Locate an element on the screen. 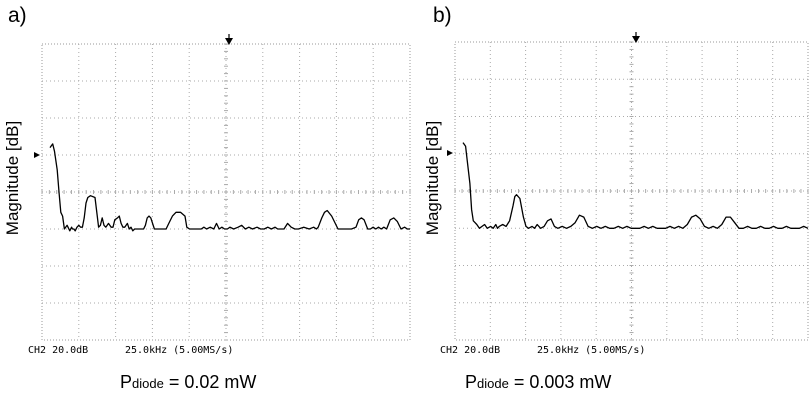 This screenshot has width=810, height=398. channel-marker-b is located at coordinates (450, 153).